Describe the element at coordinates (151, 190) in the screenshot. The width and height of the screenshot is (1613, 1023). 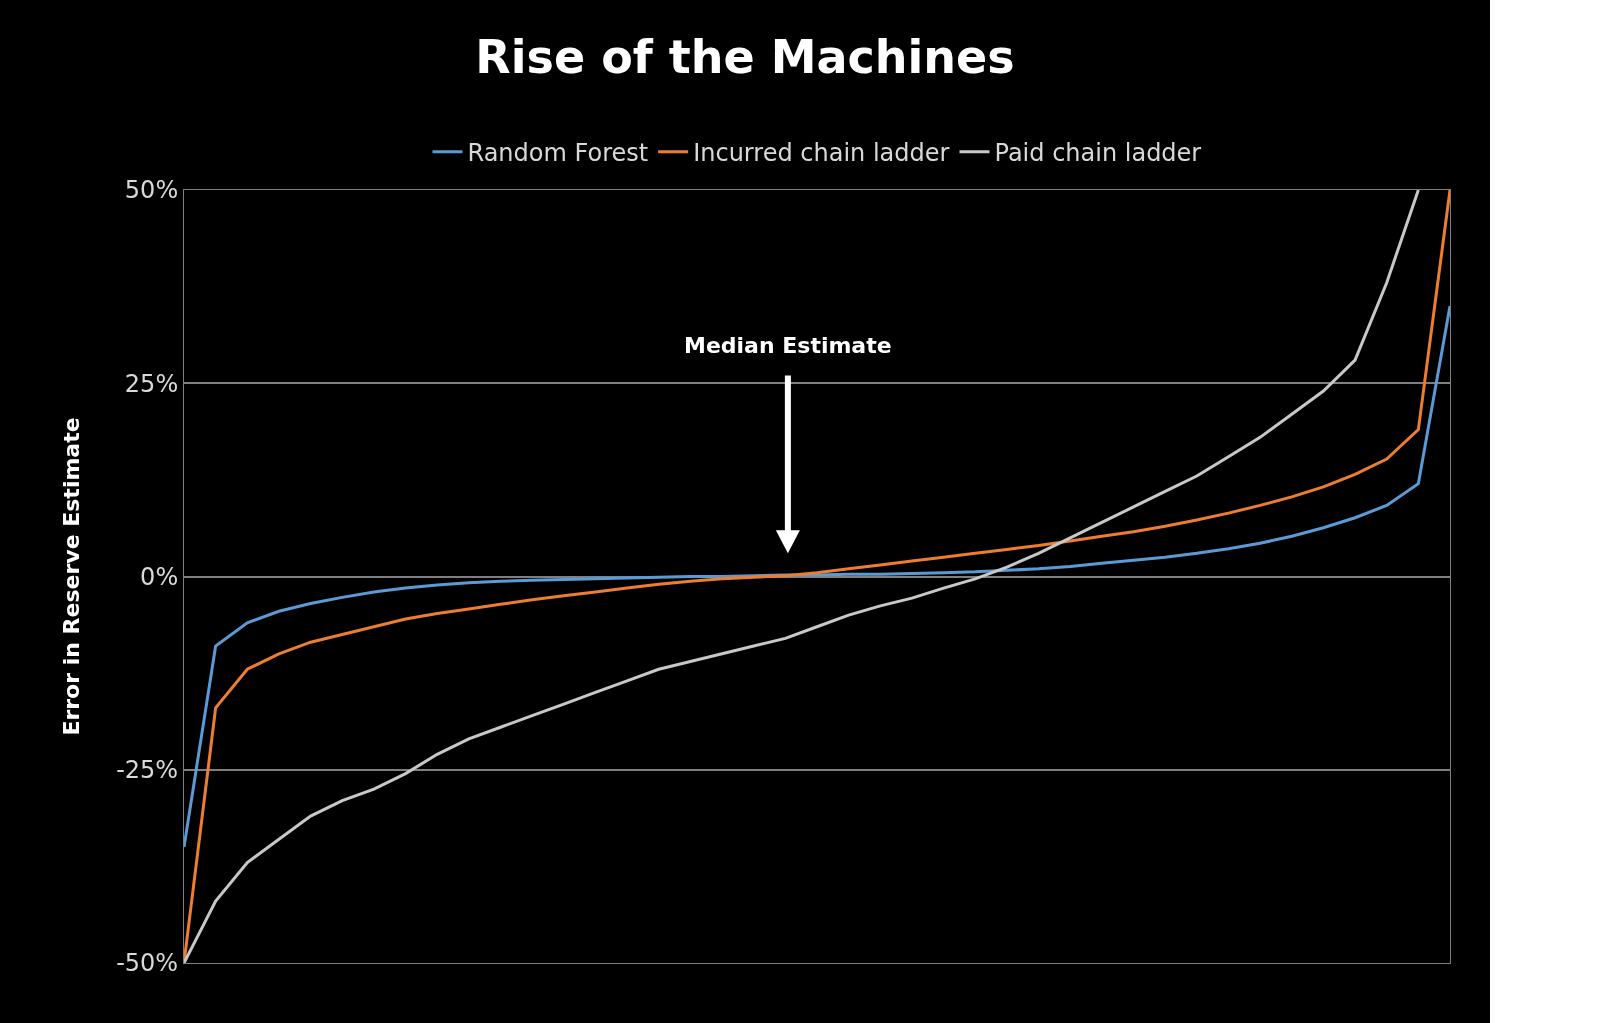
I see `y-tick-label: 50%` at that location.